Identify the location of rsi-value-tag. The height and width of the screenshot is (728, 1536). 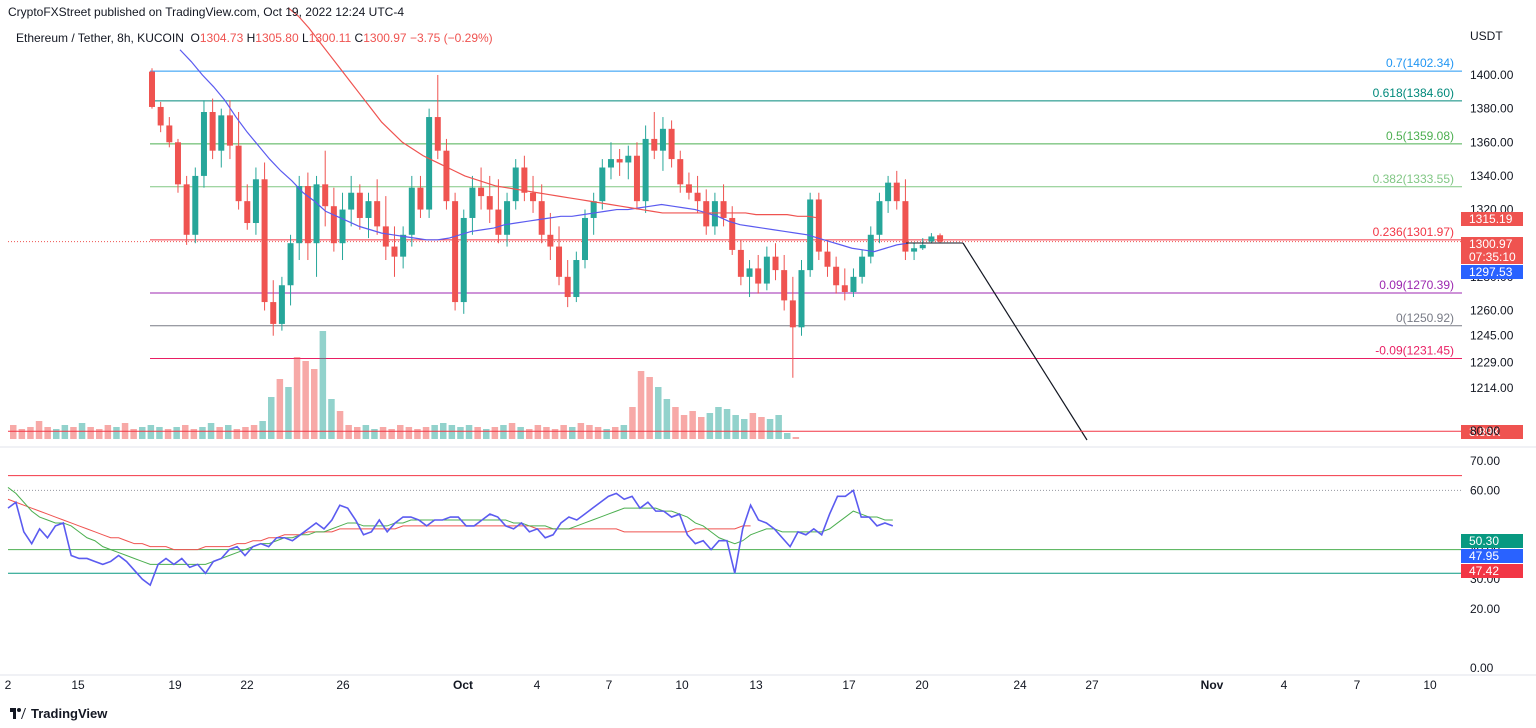
(1492, 556).